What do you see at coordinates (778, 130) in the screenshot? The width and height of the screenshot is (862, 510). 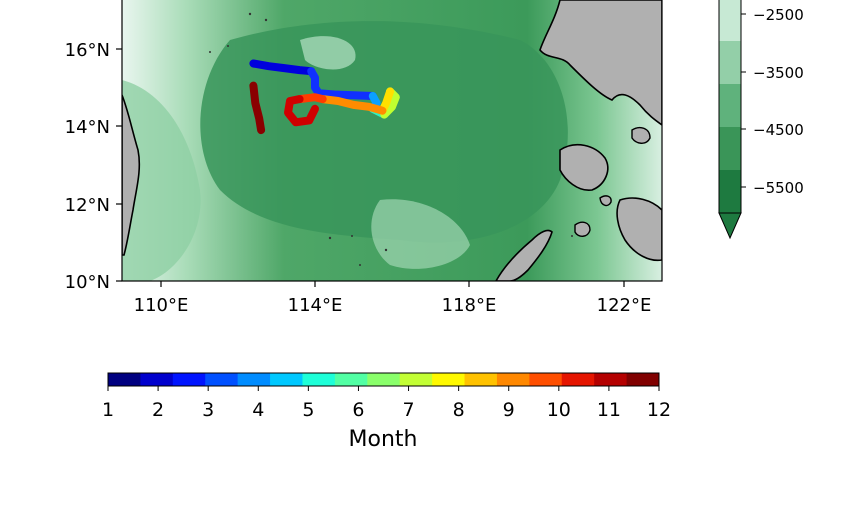 I see `depth-tick-label: −4500` at bounding box center [778, 130].